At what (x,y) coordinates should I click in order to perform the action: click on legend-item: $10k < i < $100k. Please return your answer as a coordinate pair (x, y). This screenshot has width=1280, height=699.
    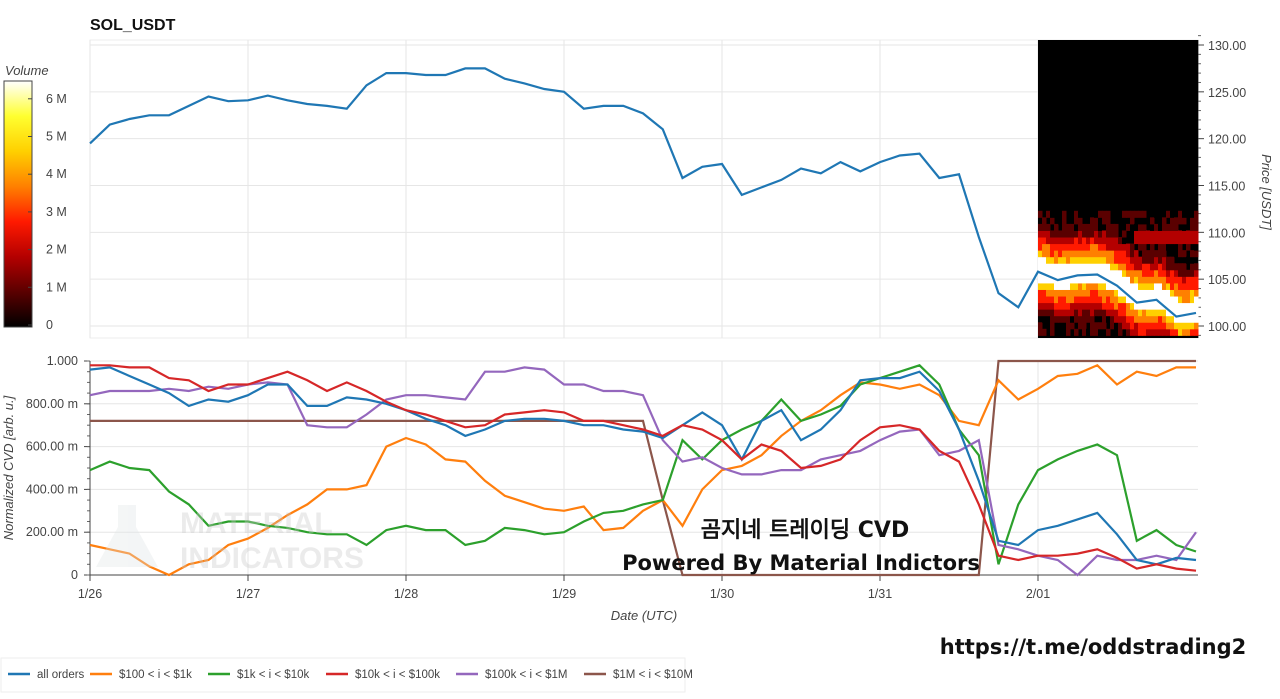
    Looking at the image, I should click on (397, 675).